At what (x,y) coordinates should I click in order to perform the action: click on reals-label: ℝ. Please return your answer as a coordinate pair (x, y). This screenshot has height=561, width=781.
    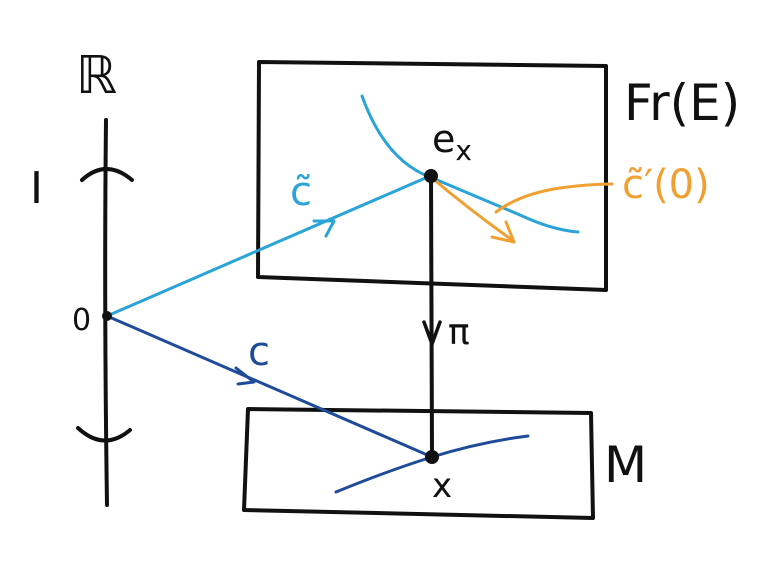
    Looking at the image, I should click on (96, 76).